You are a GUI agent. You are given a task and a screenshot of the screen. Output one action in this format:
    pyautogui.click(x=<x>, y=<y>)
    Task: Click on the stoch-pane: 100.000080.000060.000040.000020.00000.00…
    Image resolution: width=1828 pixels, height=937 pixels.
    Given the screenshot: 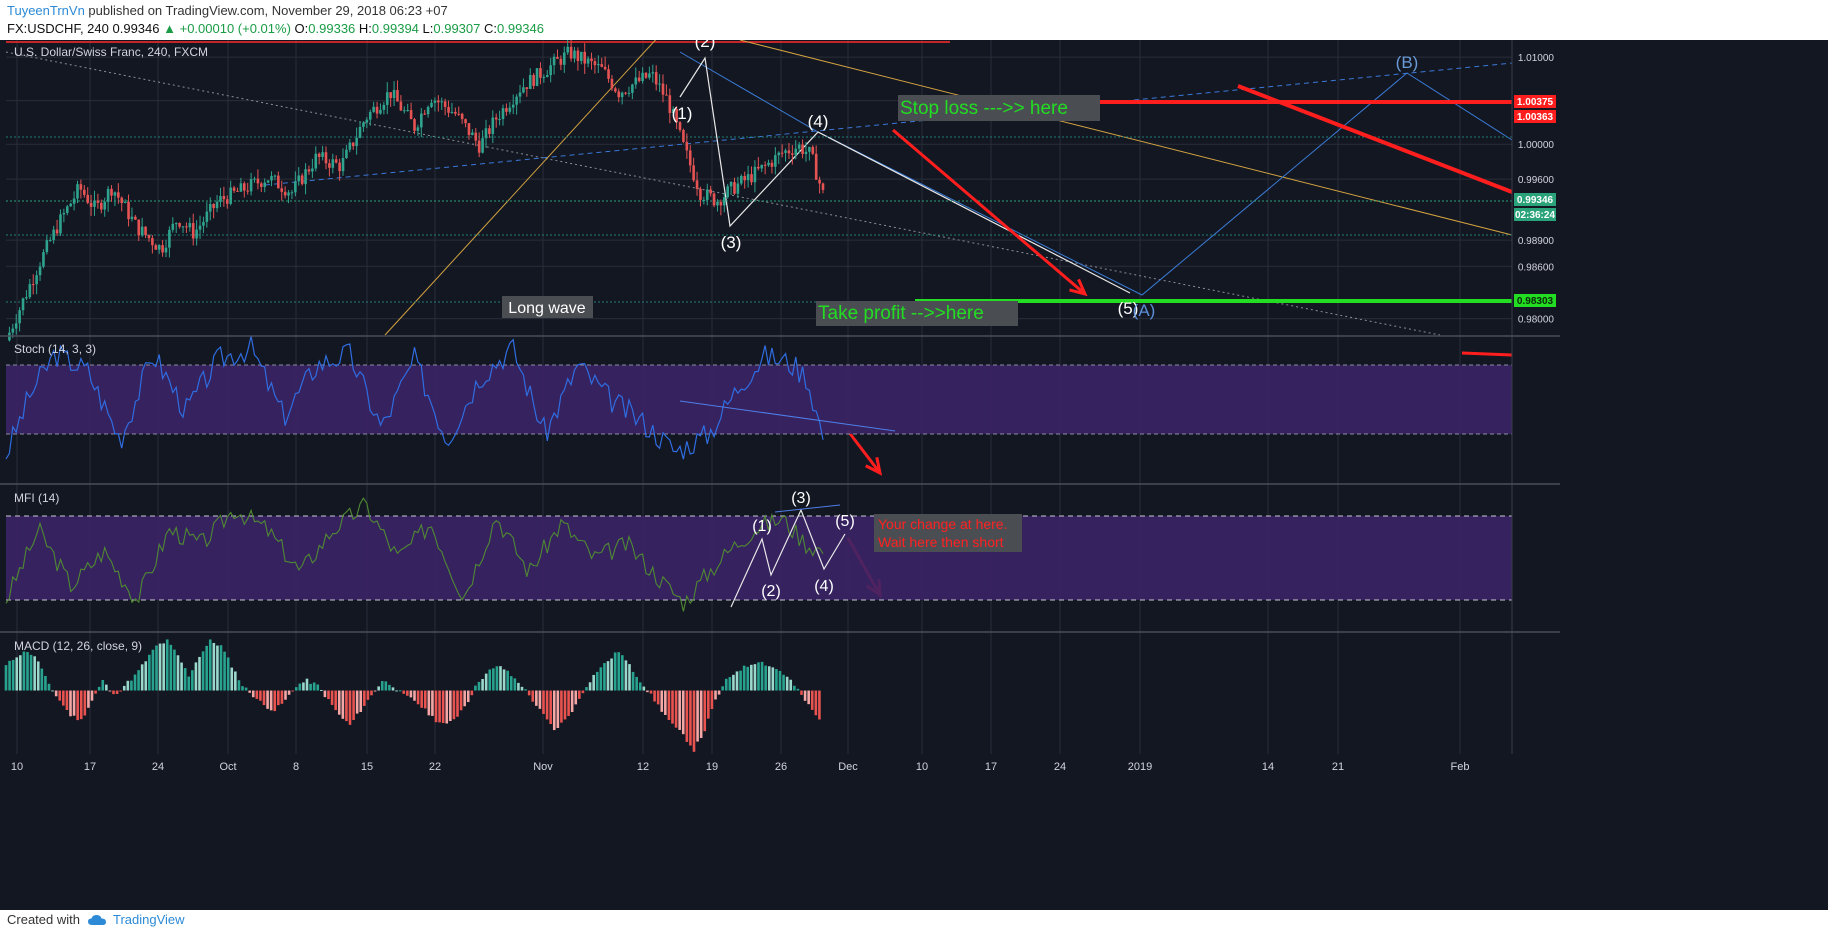 What is the action you would take?
    pyautogui.click(x=779, y=411)
    